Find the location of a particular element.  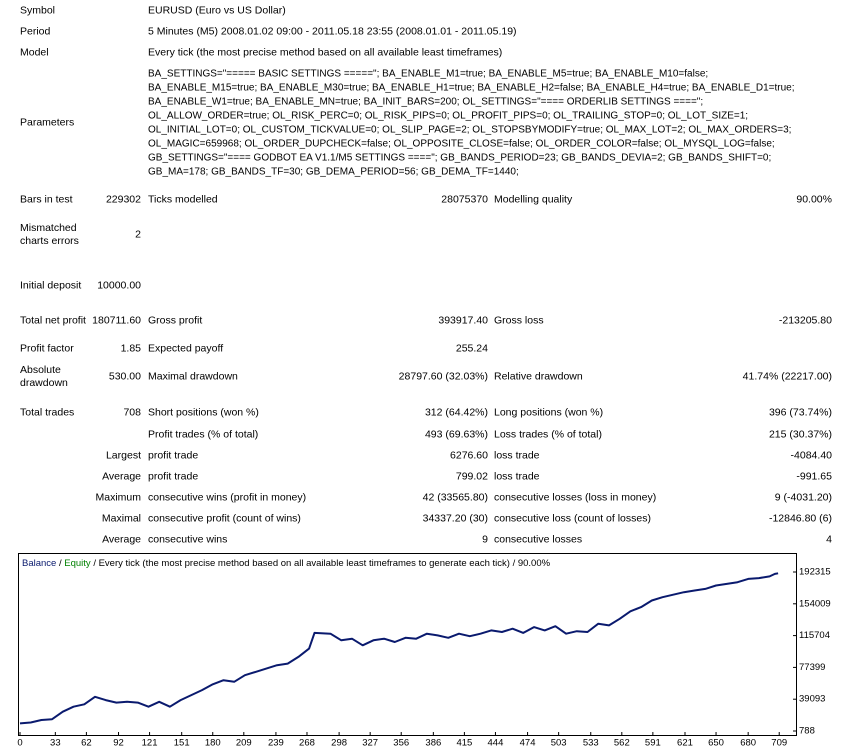

cell-label: Profit factor is located at coordinates (47, 348).